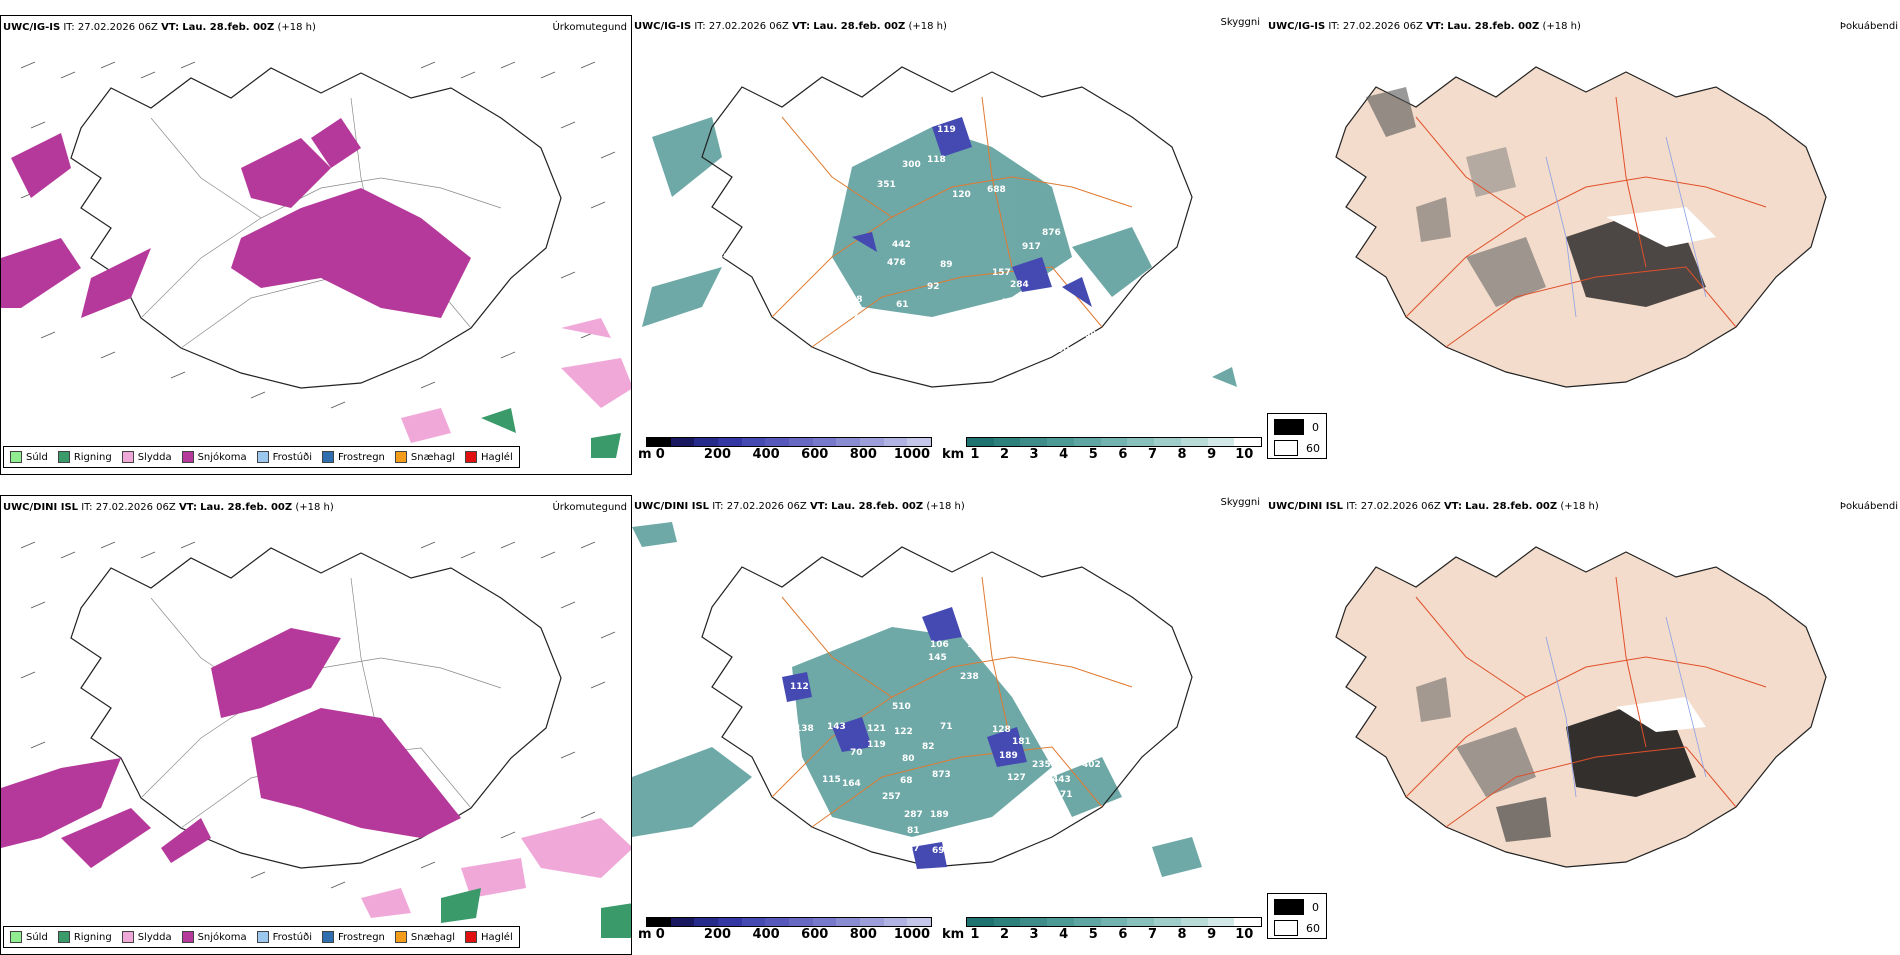  What do you see at coordinates (856, 753) in the screenshot?
I see `cloud-label: 70` at bounding box center [856, 753].